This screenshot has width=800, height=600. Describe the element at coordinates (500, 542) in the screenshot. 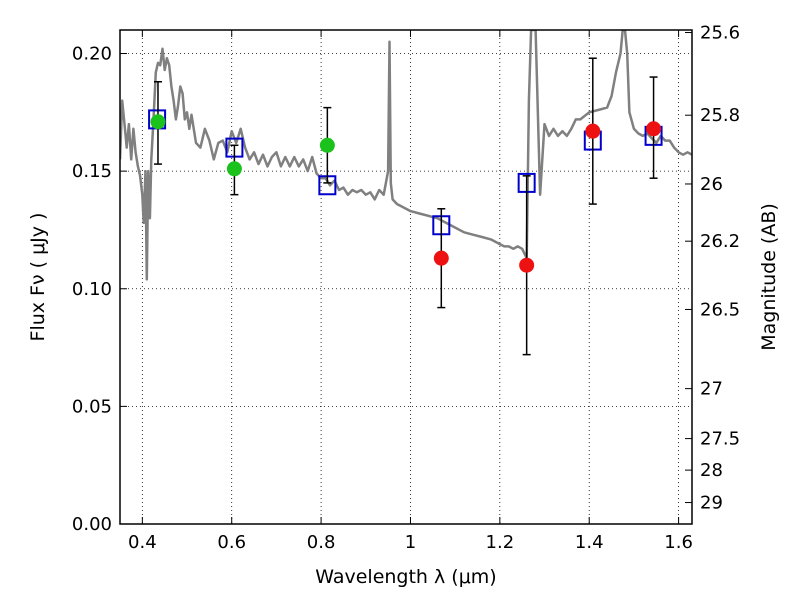

I see `x-tick-label: 1.2` at that location.